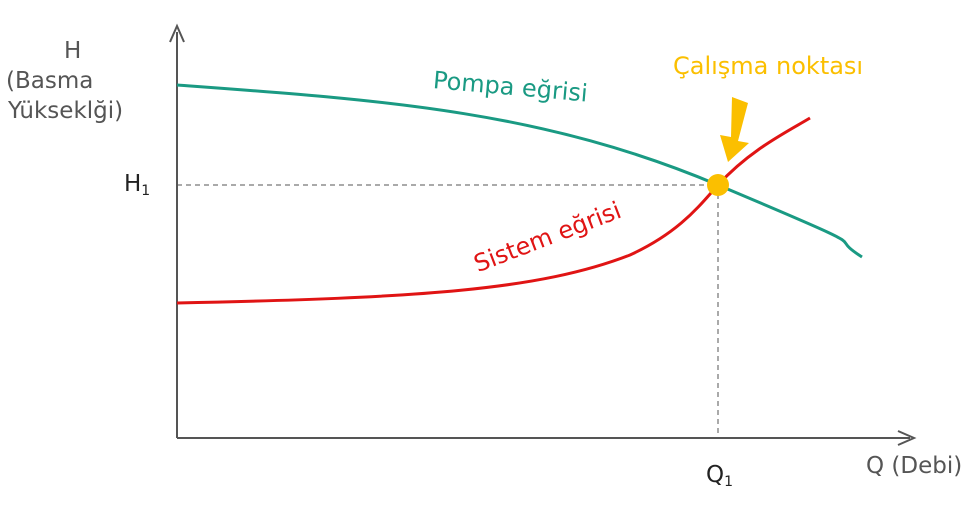 Image resolution: width=980 pixels, height=518 pixels. What do you see at coordinates (73, 51) in the screenshot?
I see `y-axis-label-line1: H` at bounding box center [73, 51].